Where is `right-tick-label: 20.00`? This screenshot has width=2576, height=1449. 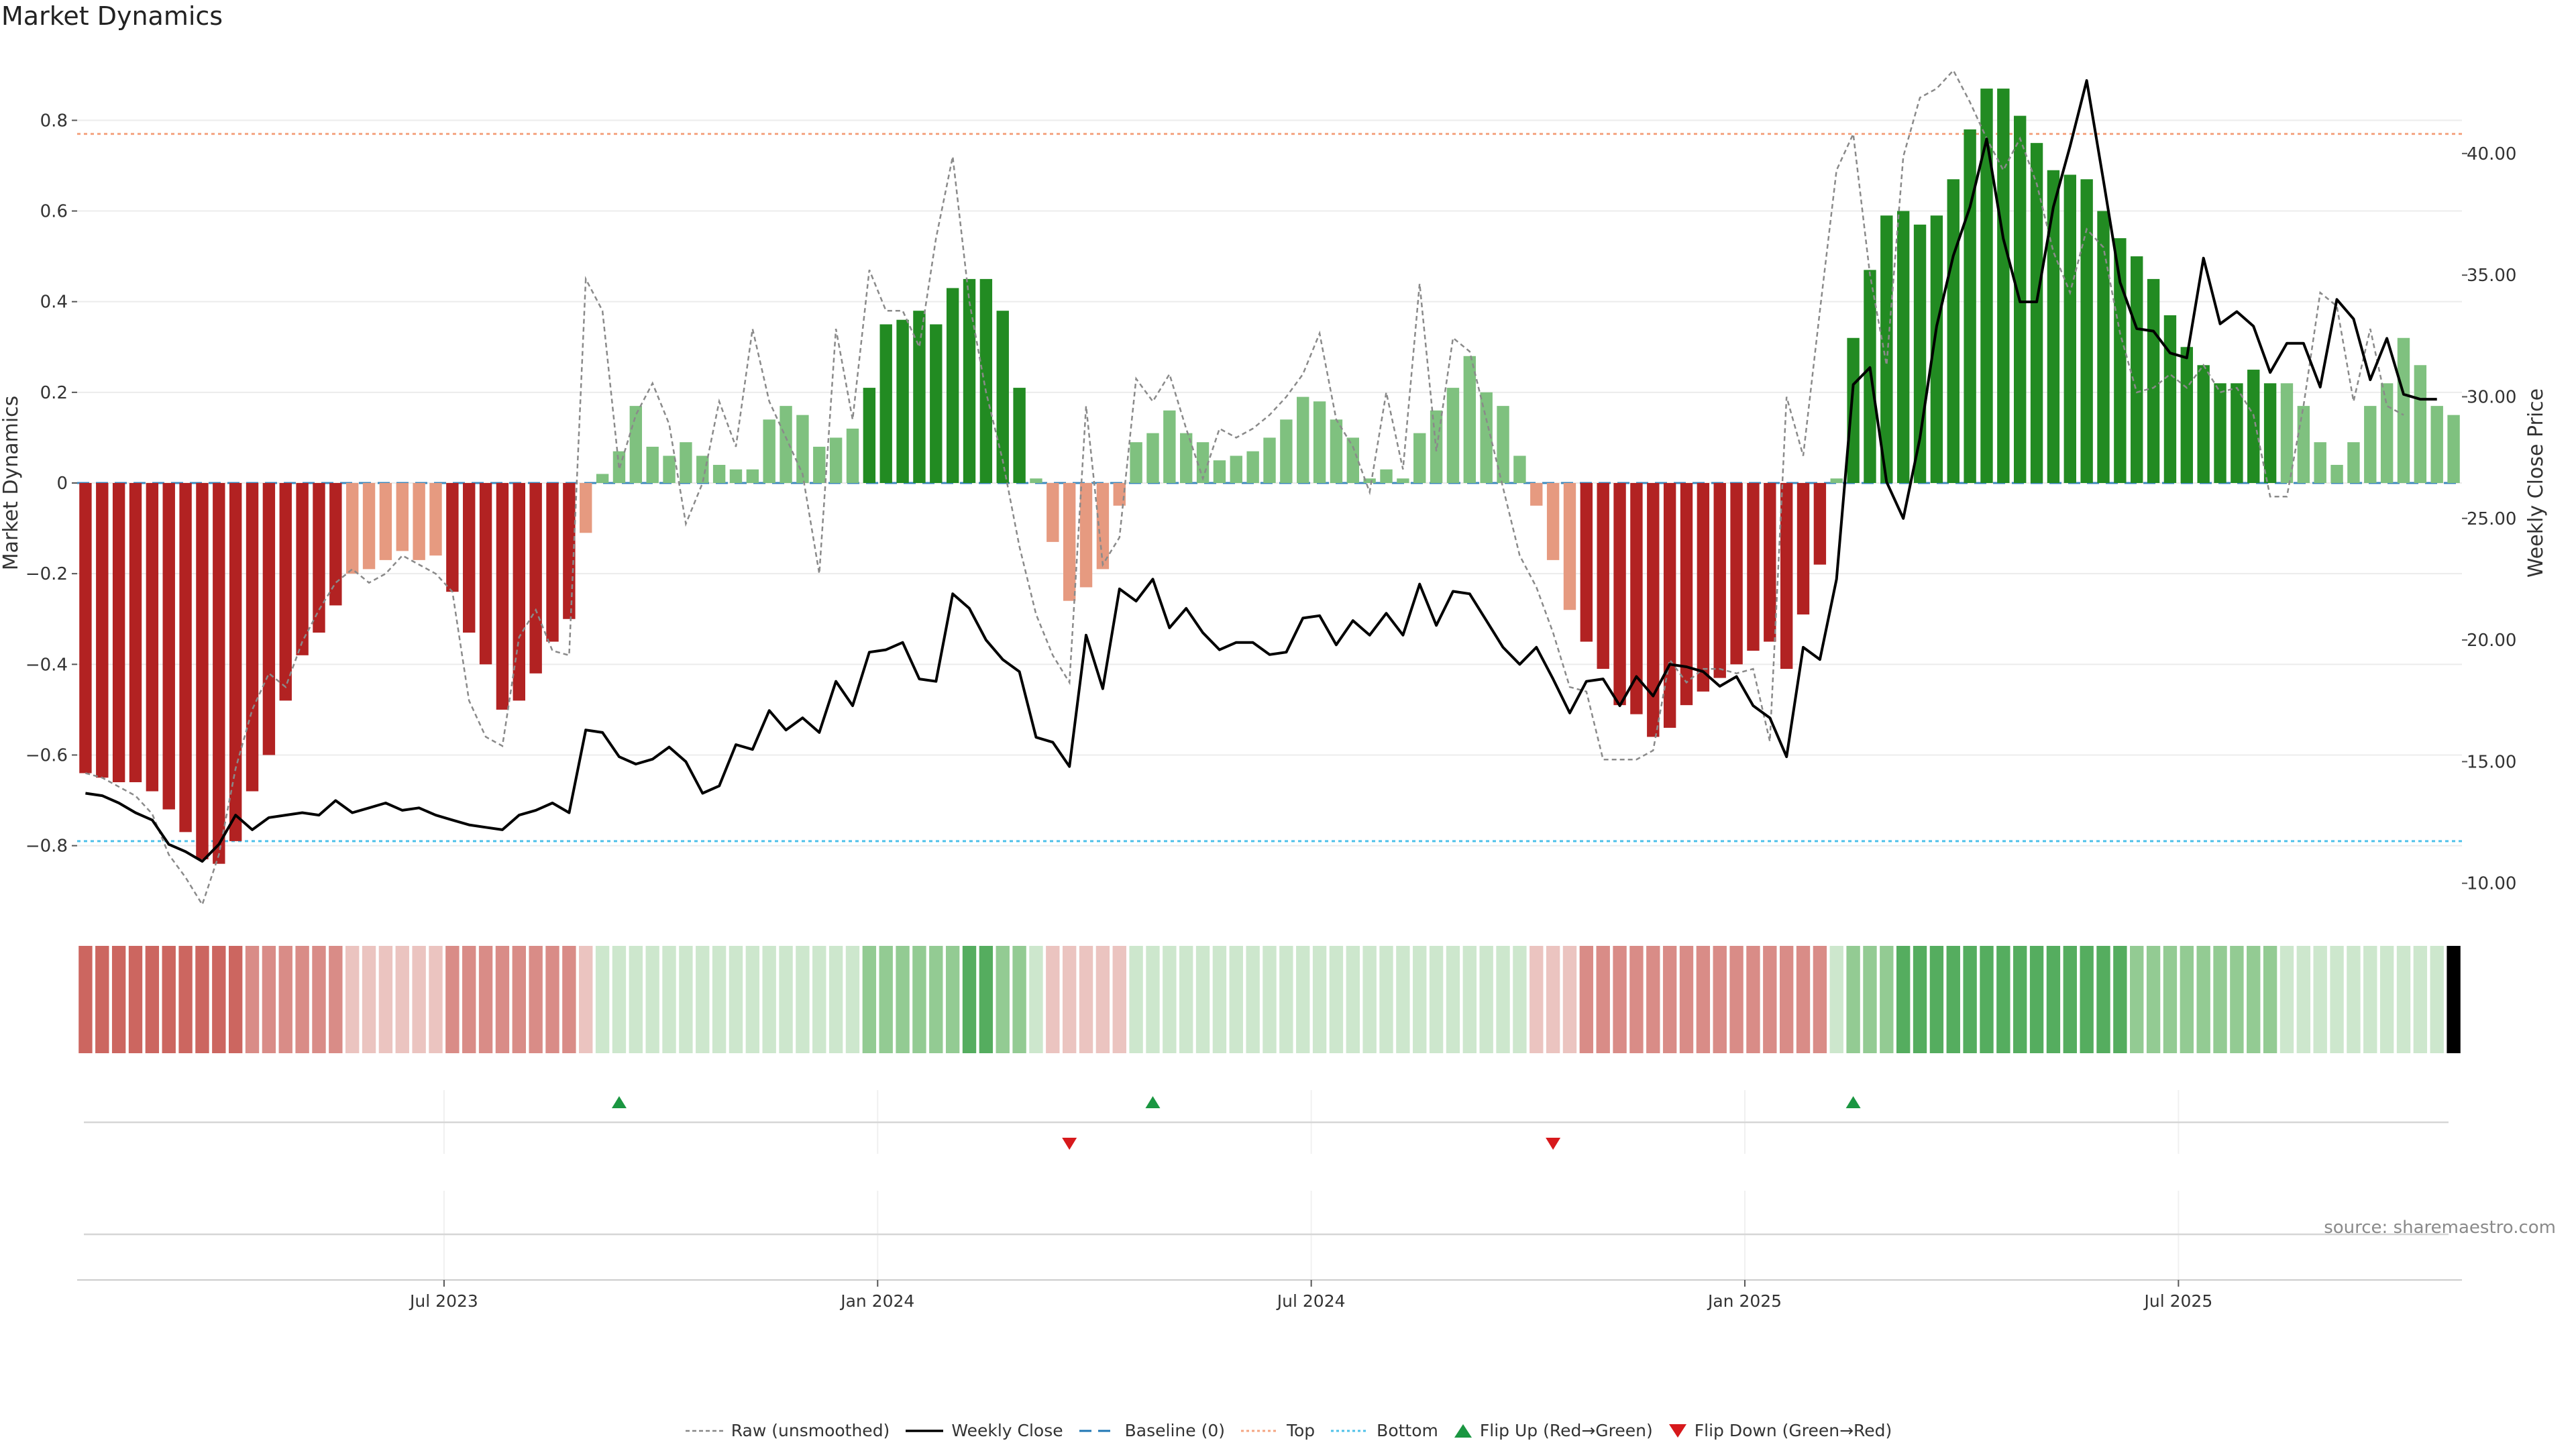
right-tick-label: 20.00 is located at coordinates (2491, 641).